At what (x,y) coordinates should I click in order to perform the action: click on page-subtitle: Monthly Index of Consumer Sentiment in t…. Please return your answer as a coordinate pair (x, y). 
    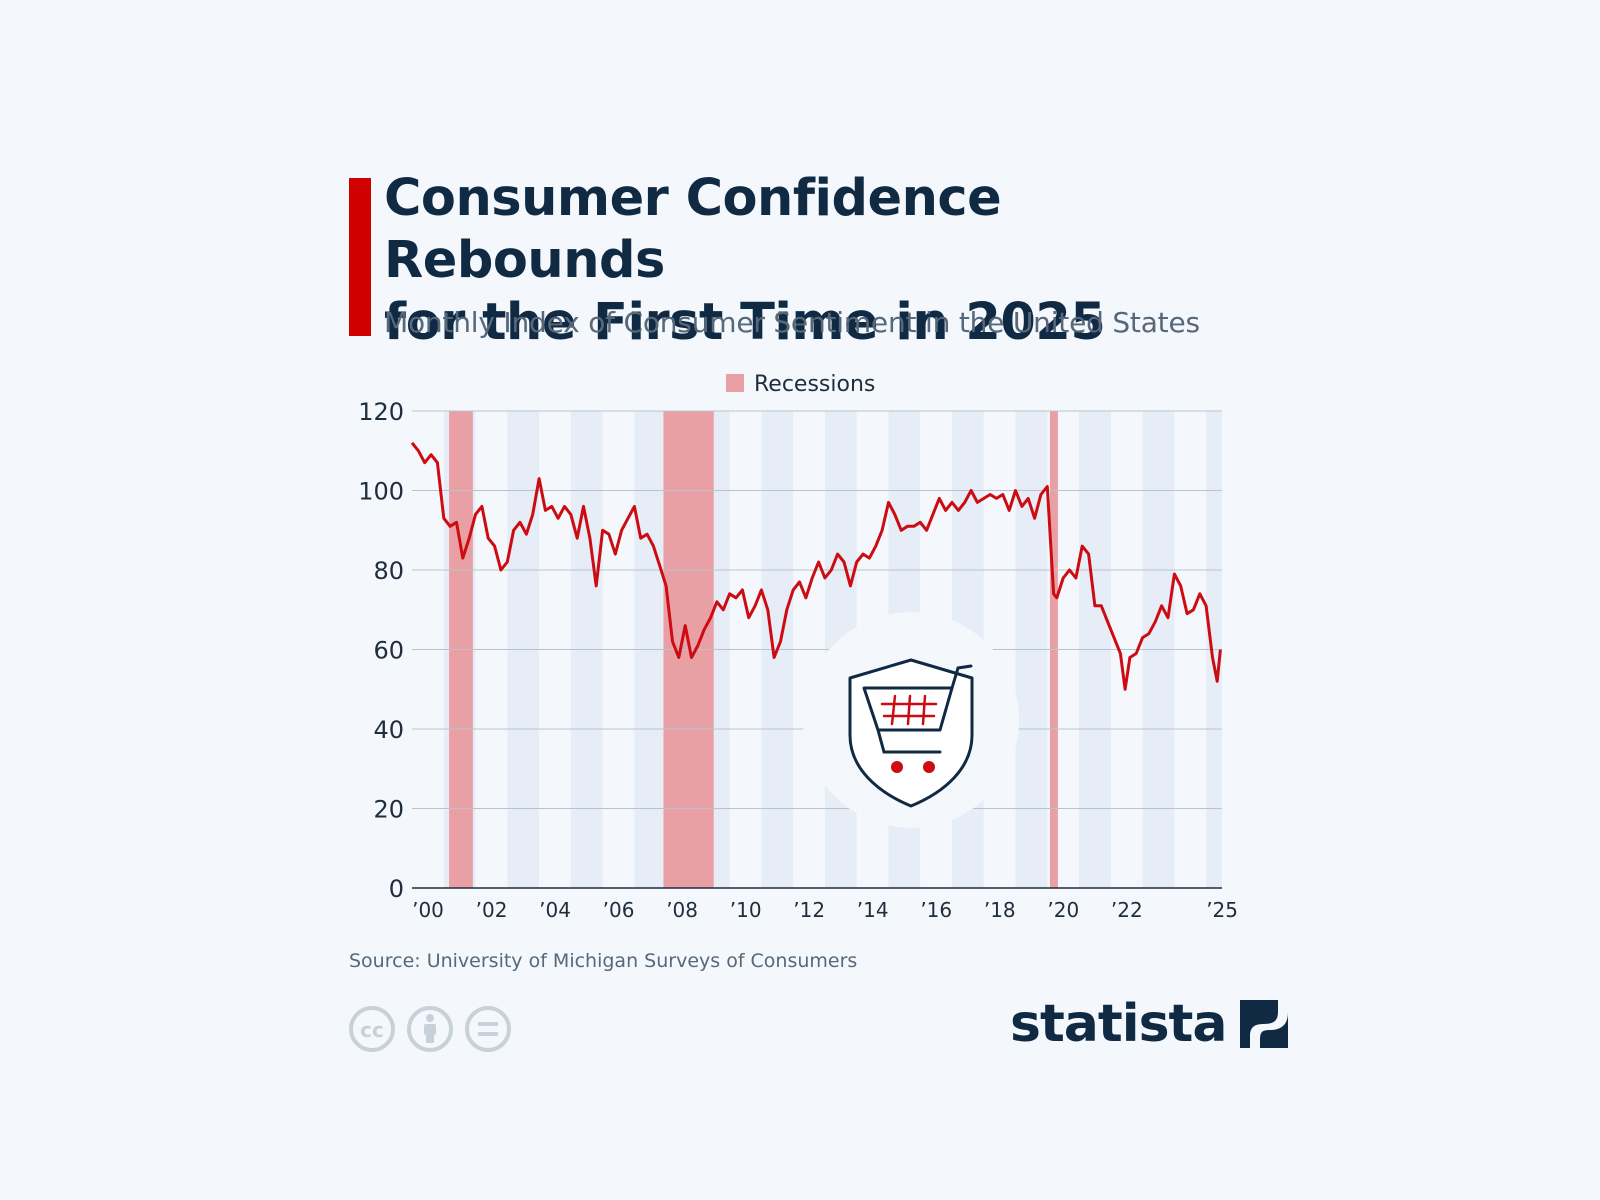
    Looking at the image, I should click on (792, 322).